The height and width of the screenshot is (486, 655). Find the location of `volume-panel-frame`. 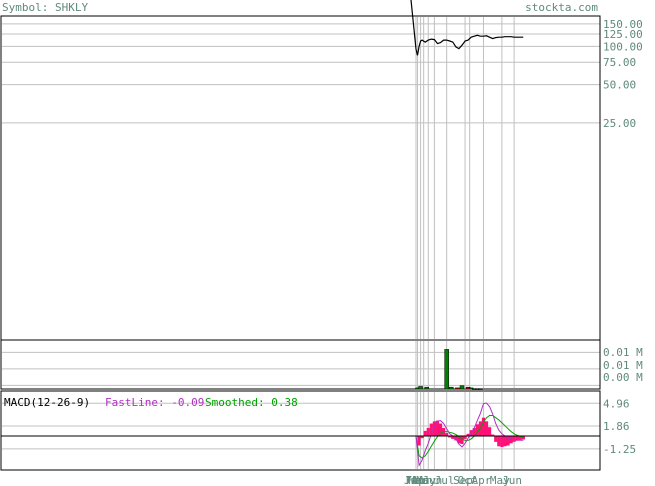

volume-panel-frame is located at coordinates (300, 364).